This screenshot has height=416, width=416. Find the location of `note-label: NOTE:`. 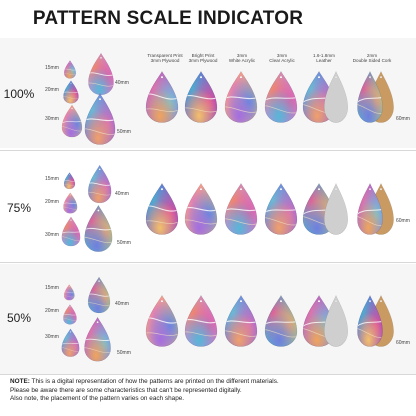

note-label: NOTE: is located at coordinates (20, 381).